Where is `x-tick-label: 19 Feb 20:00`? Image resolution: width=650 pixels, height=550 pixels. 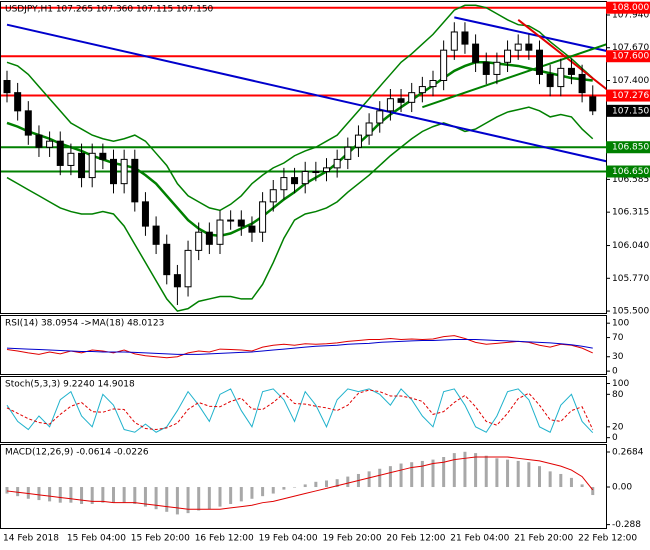 x-tick-label: 19 Feb 20:00 is located at coordinates (352, 539).